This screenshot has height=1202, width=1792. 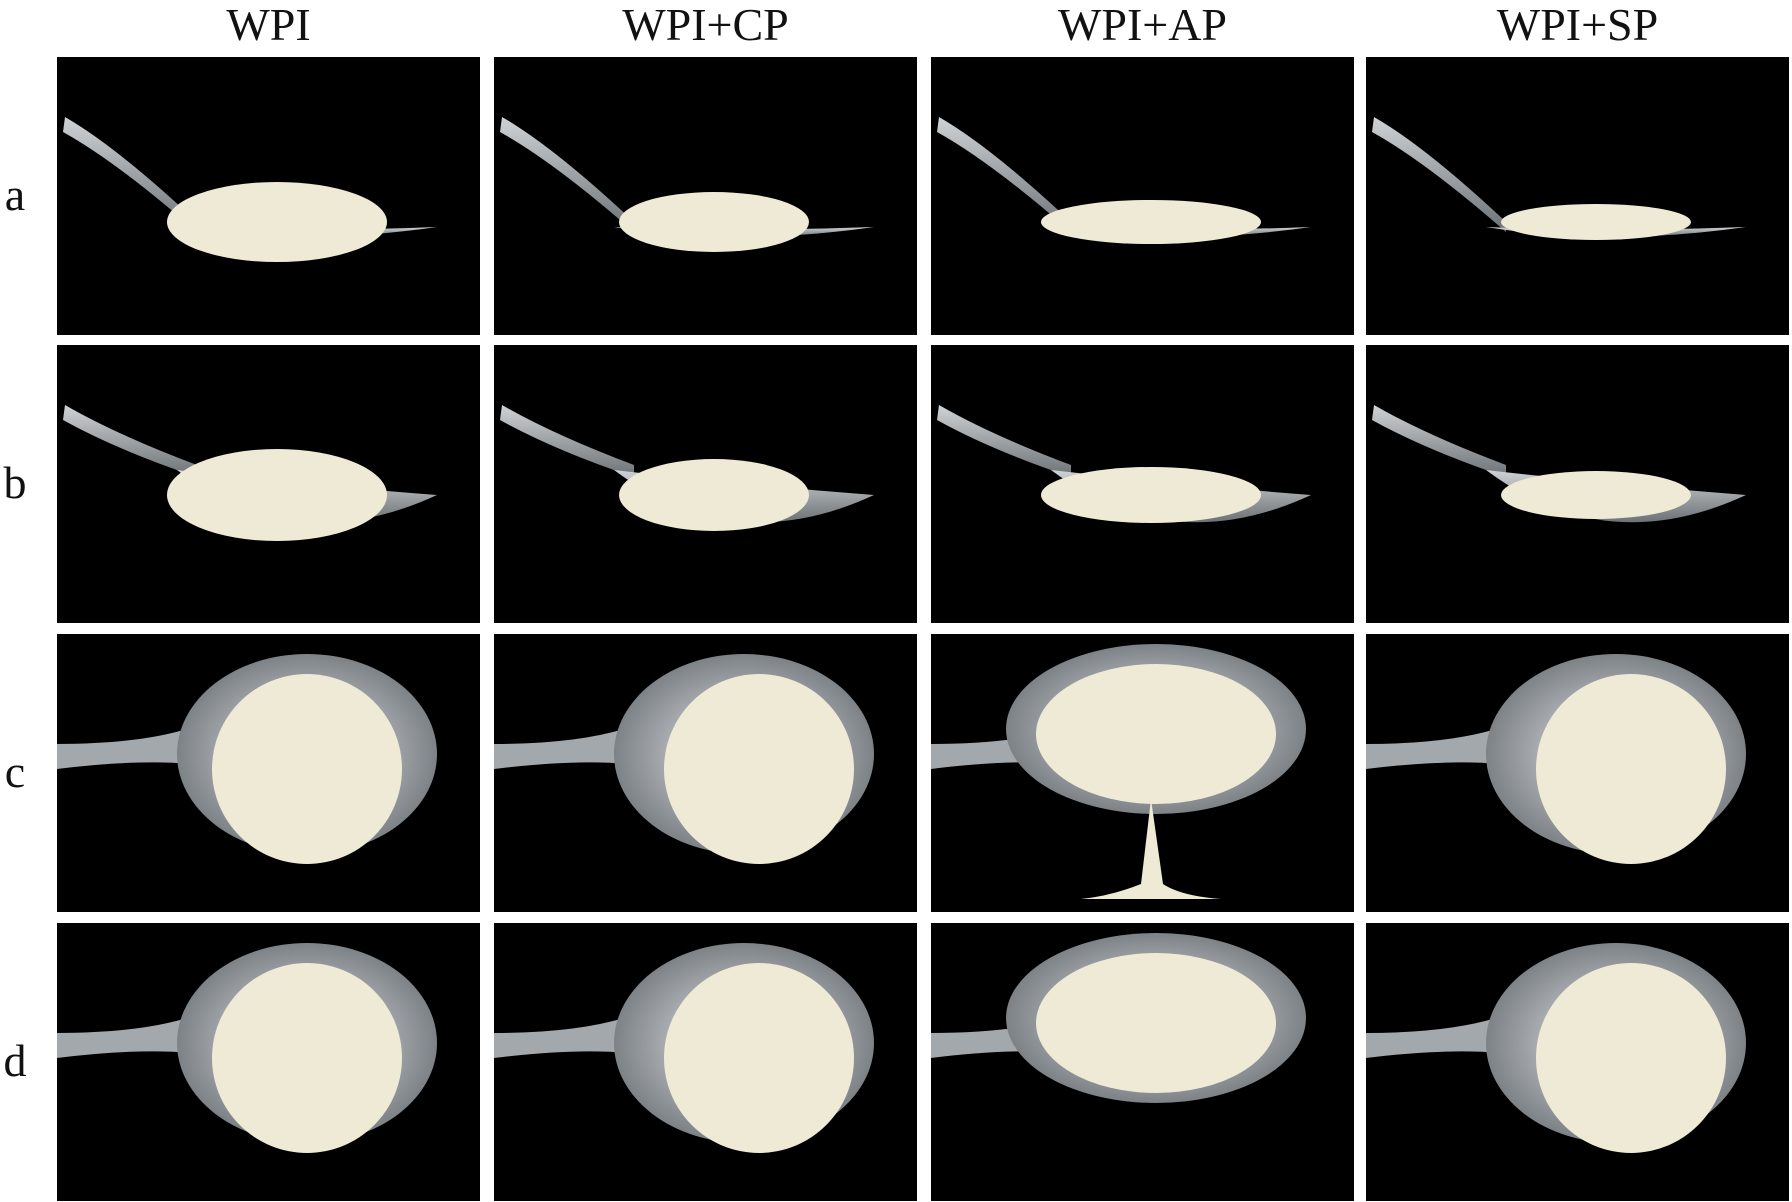 What do you see at coordinates (268, 25) in the screenshot?
I see `column-label: WPI` at bounding box center [268, 25].